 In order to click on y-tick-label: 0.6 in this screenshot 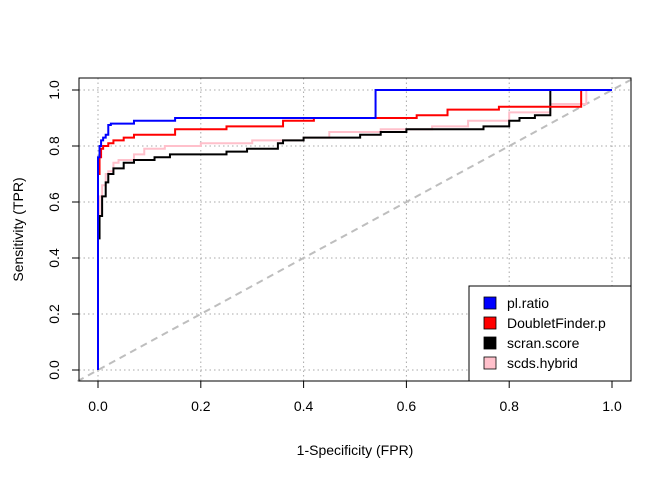, I will do `click(54, 202)`.